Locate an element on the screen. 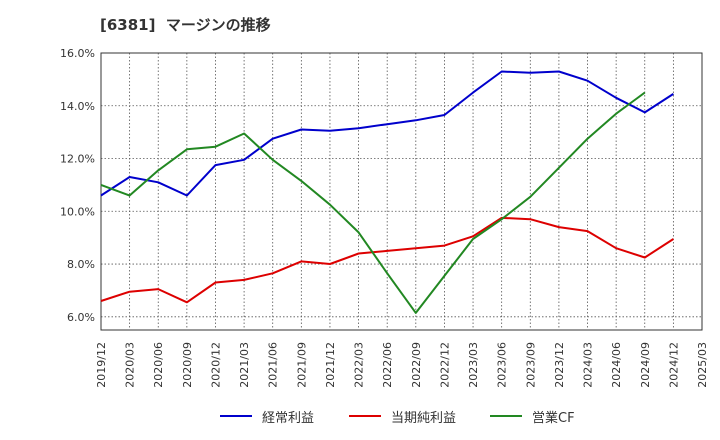 This screenshot has width=720, height=440. legend-label-series-2: 営業CF is located at coordinates (553, 418).